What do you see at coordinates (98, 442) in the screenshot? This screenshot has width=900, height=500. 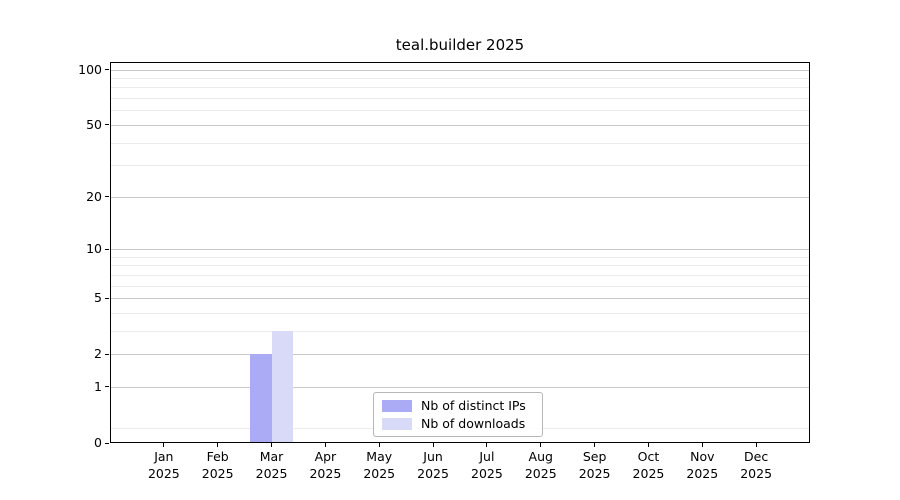 I see `y-tick-label: 0` at bounding box center [98, 442].